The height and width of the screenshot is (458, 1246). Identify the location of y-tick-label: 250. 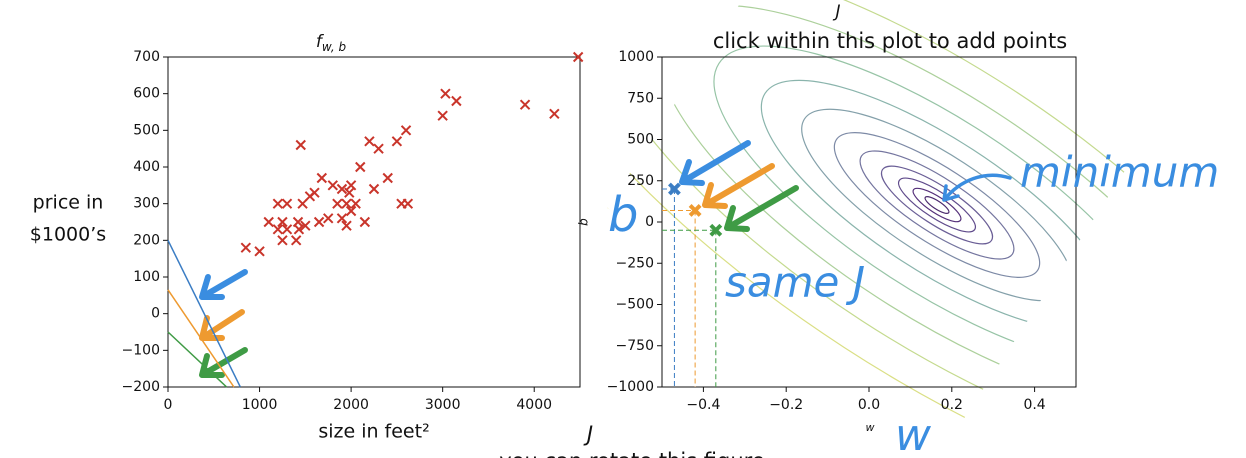
(640, 181).